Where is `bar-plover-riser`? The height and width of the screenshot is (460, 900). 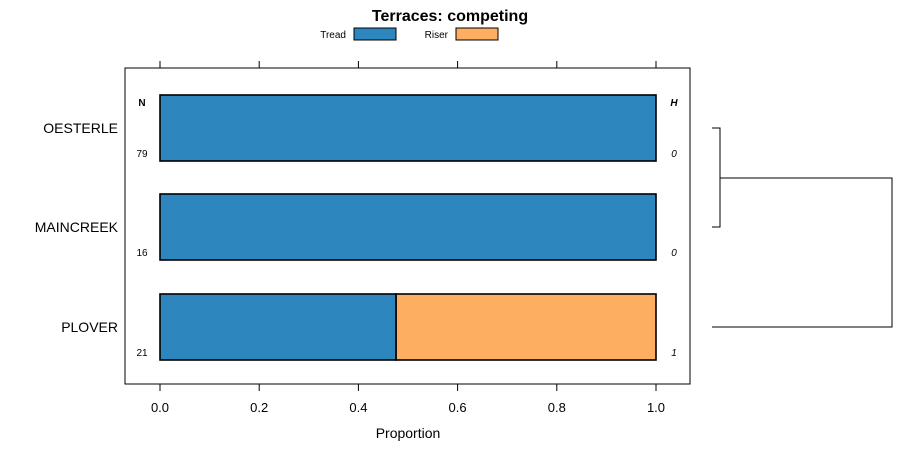
bar-plover-riser is located at coordinates (526, 327).